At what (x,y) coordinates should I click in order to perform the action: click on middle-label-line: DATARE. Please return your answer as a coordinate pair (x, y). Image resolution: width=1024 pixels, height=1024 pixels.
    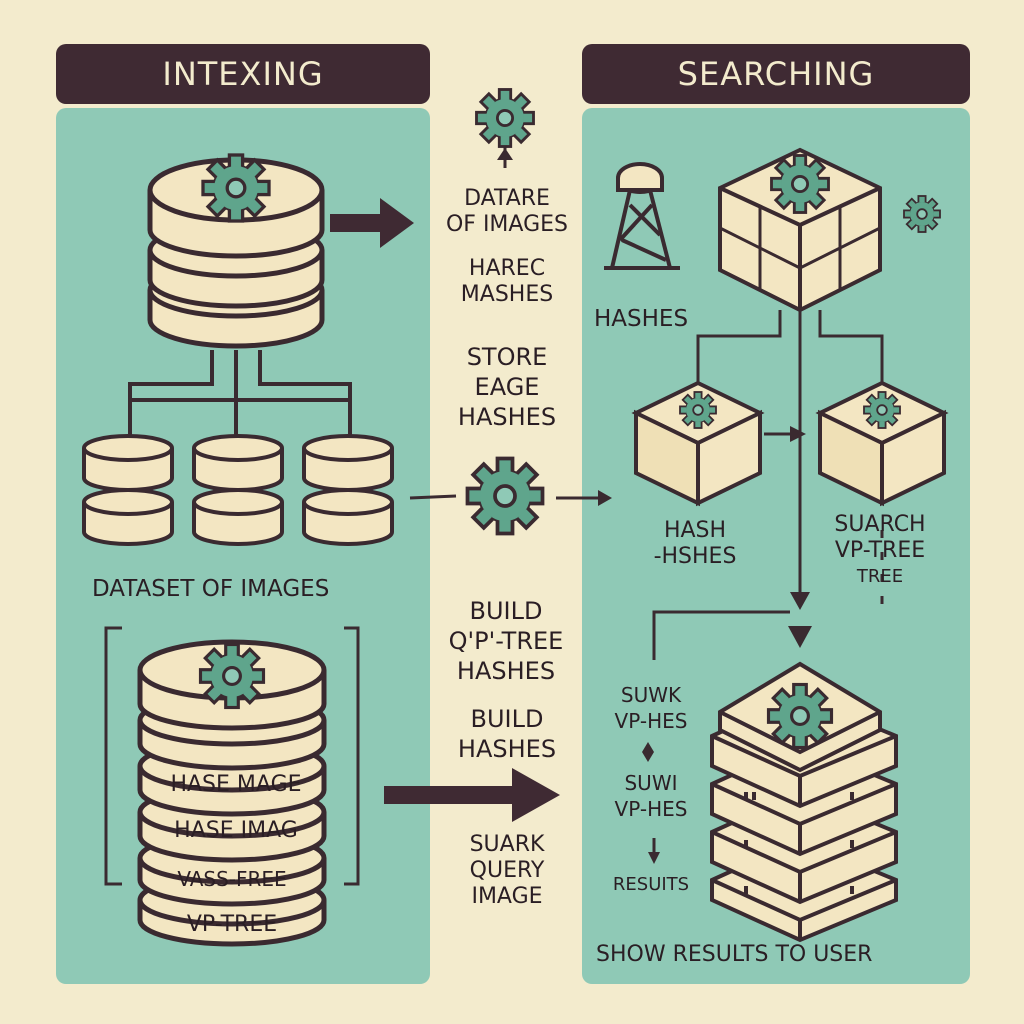
    Looking at the image, I should click on (507, 198).